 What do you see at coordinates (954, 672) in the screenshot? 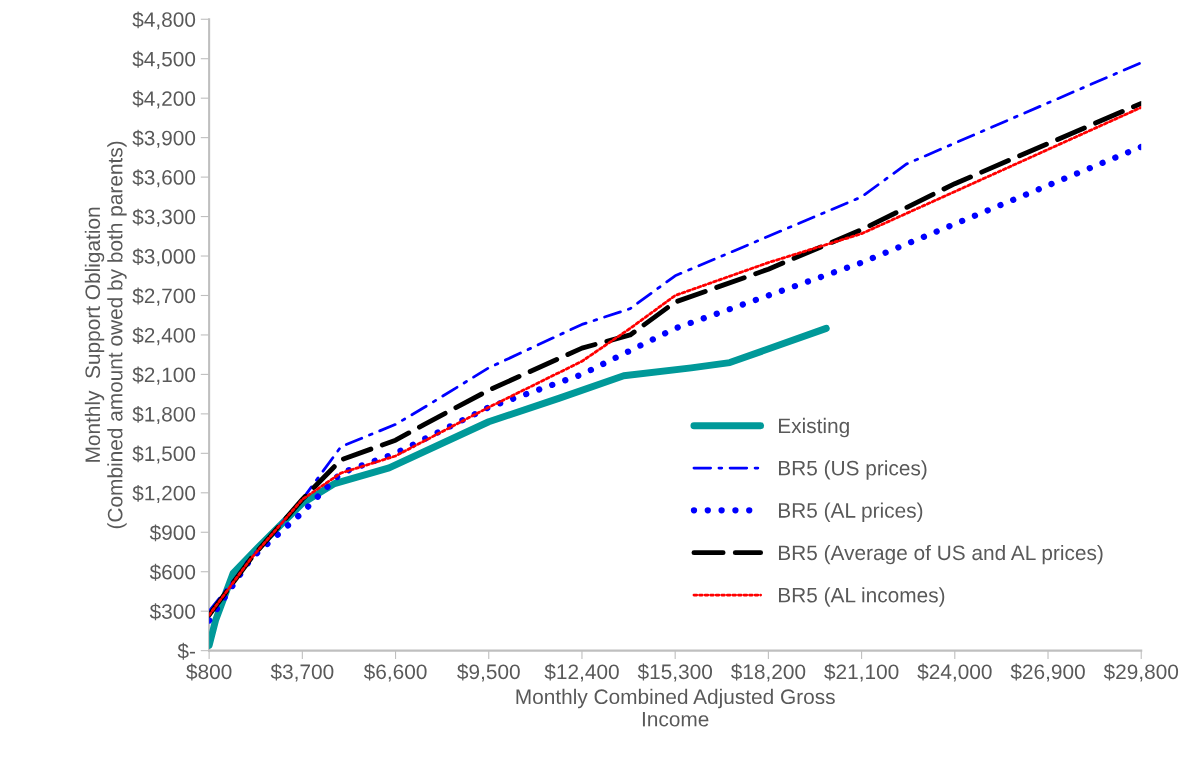
I see `x-tick-label: $24,000` at bounding box center [954, 672].